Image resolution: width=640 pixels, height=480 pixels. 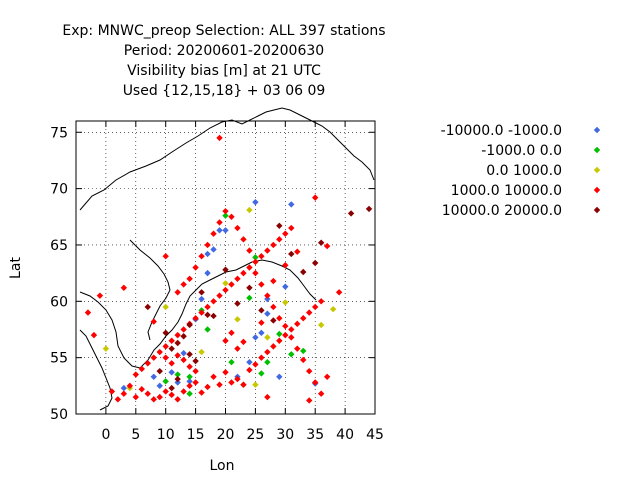 What do you see at coordinates (285, 435) in the screenshot?
I see `x-tick-label: 30` at bounding box center [285, 435].